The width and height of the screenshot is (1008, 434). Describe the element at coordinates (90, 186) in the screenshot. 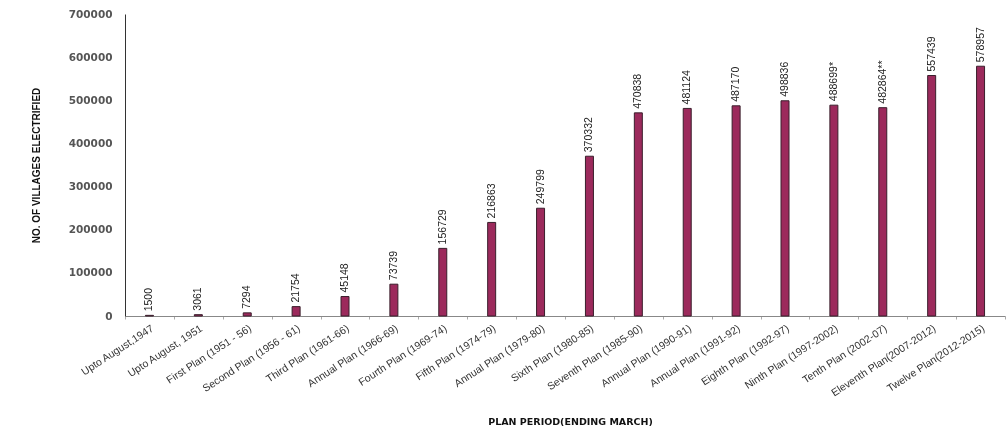

I see `y-tick-label: 300000` at that location.